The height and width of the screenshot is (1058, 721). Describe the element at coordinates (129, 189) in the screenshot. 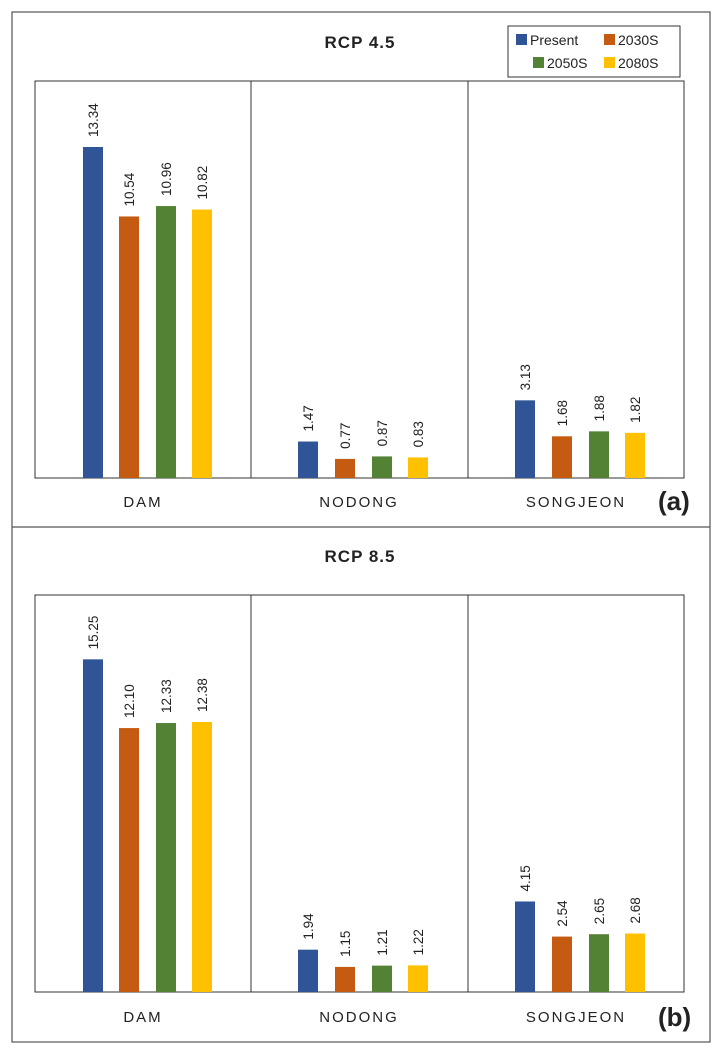

I see `value-label: 10.54` at that location.